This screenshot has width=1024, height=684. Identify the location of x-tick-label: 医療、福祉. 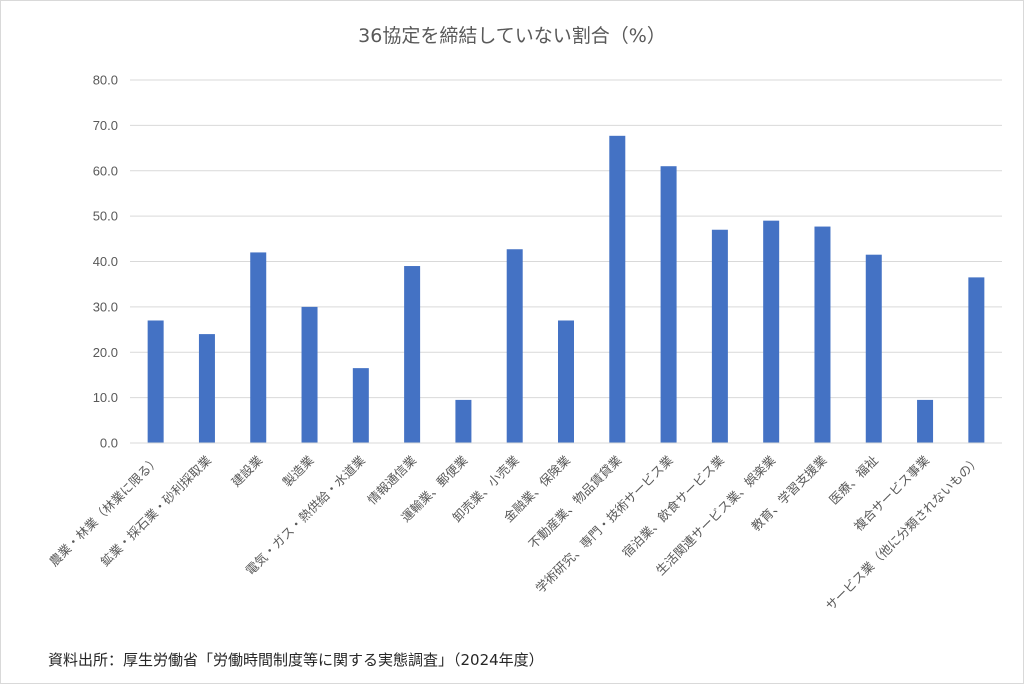
(853, 479).